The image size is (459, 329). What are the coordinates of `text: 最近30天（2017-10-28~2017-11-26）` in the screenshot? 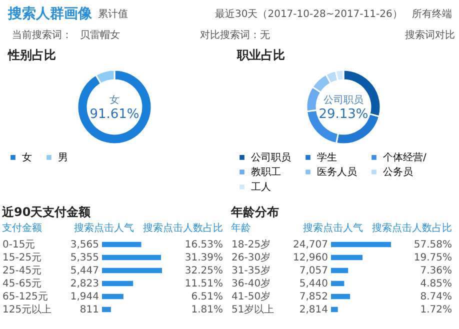 It's located at (308, 14).